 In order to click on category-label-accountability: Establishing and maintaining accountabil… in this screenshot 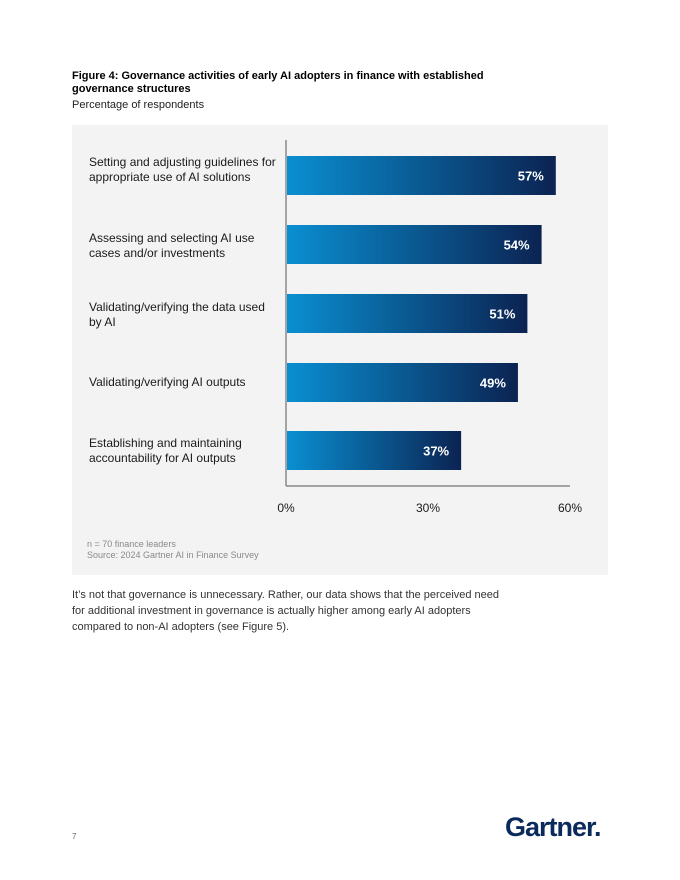, I will do `click(165, 450)`.